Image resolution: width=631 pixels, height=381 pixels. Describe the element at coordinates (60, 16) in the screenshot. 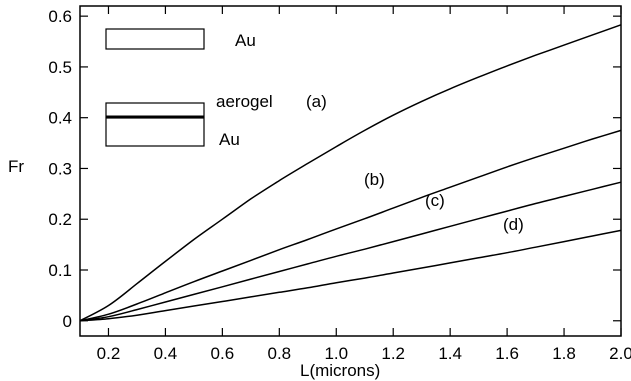

I see `y-tick-label: 0.6` at that location.